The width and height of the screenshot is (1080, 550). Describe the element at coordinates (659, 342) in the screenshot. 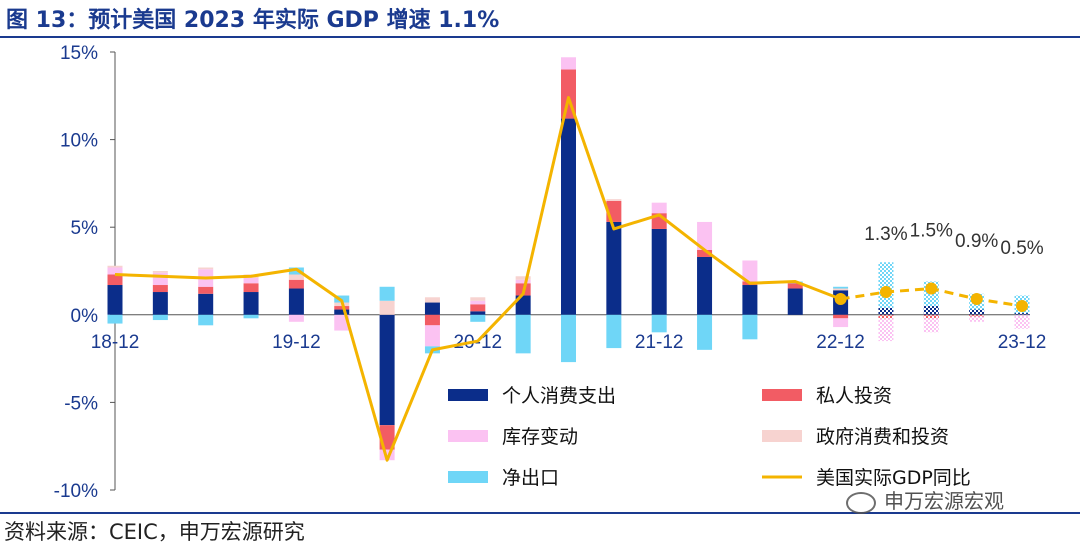

I see `x-tick-label: 21-12` at that location.